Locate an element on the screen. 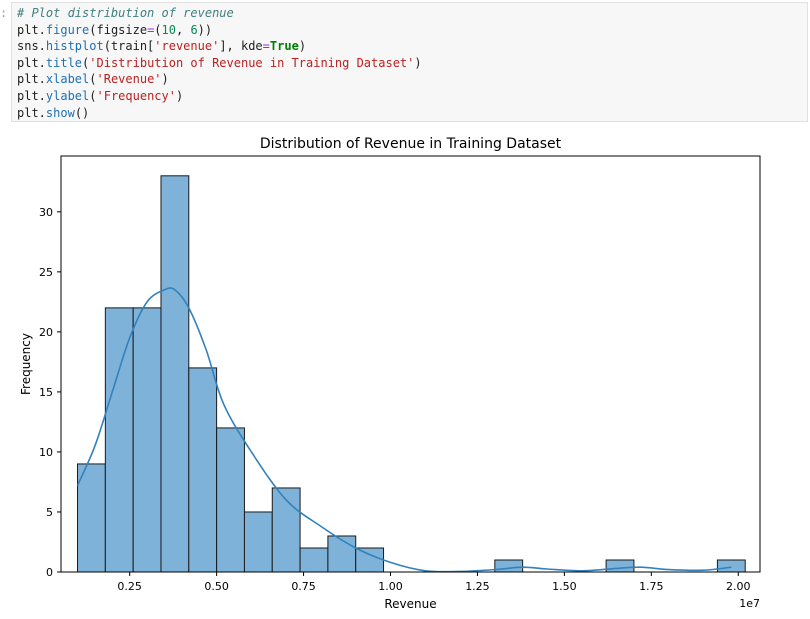 The image size is (810, 619). code-token: 'Frequency' is located at coordinates (136, 95).